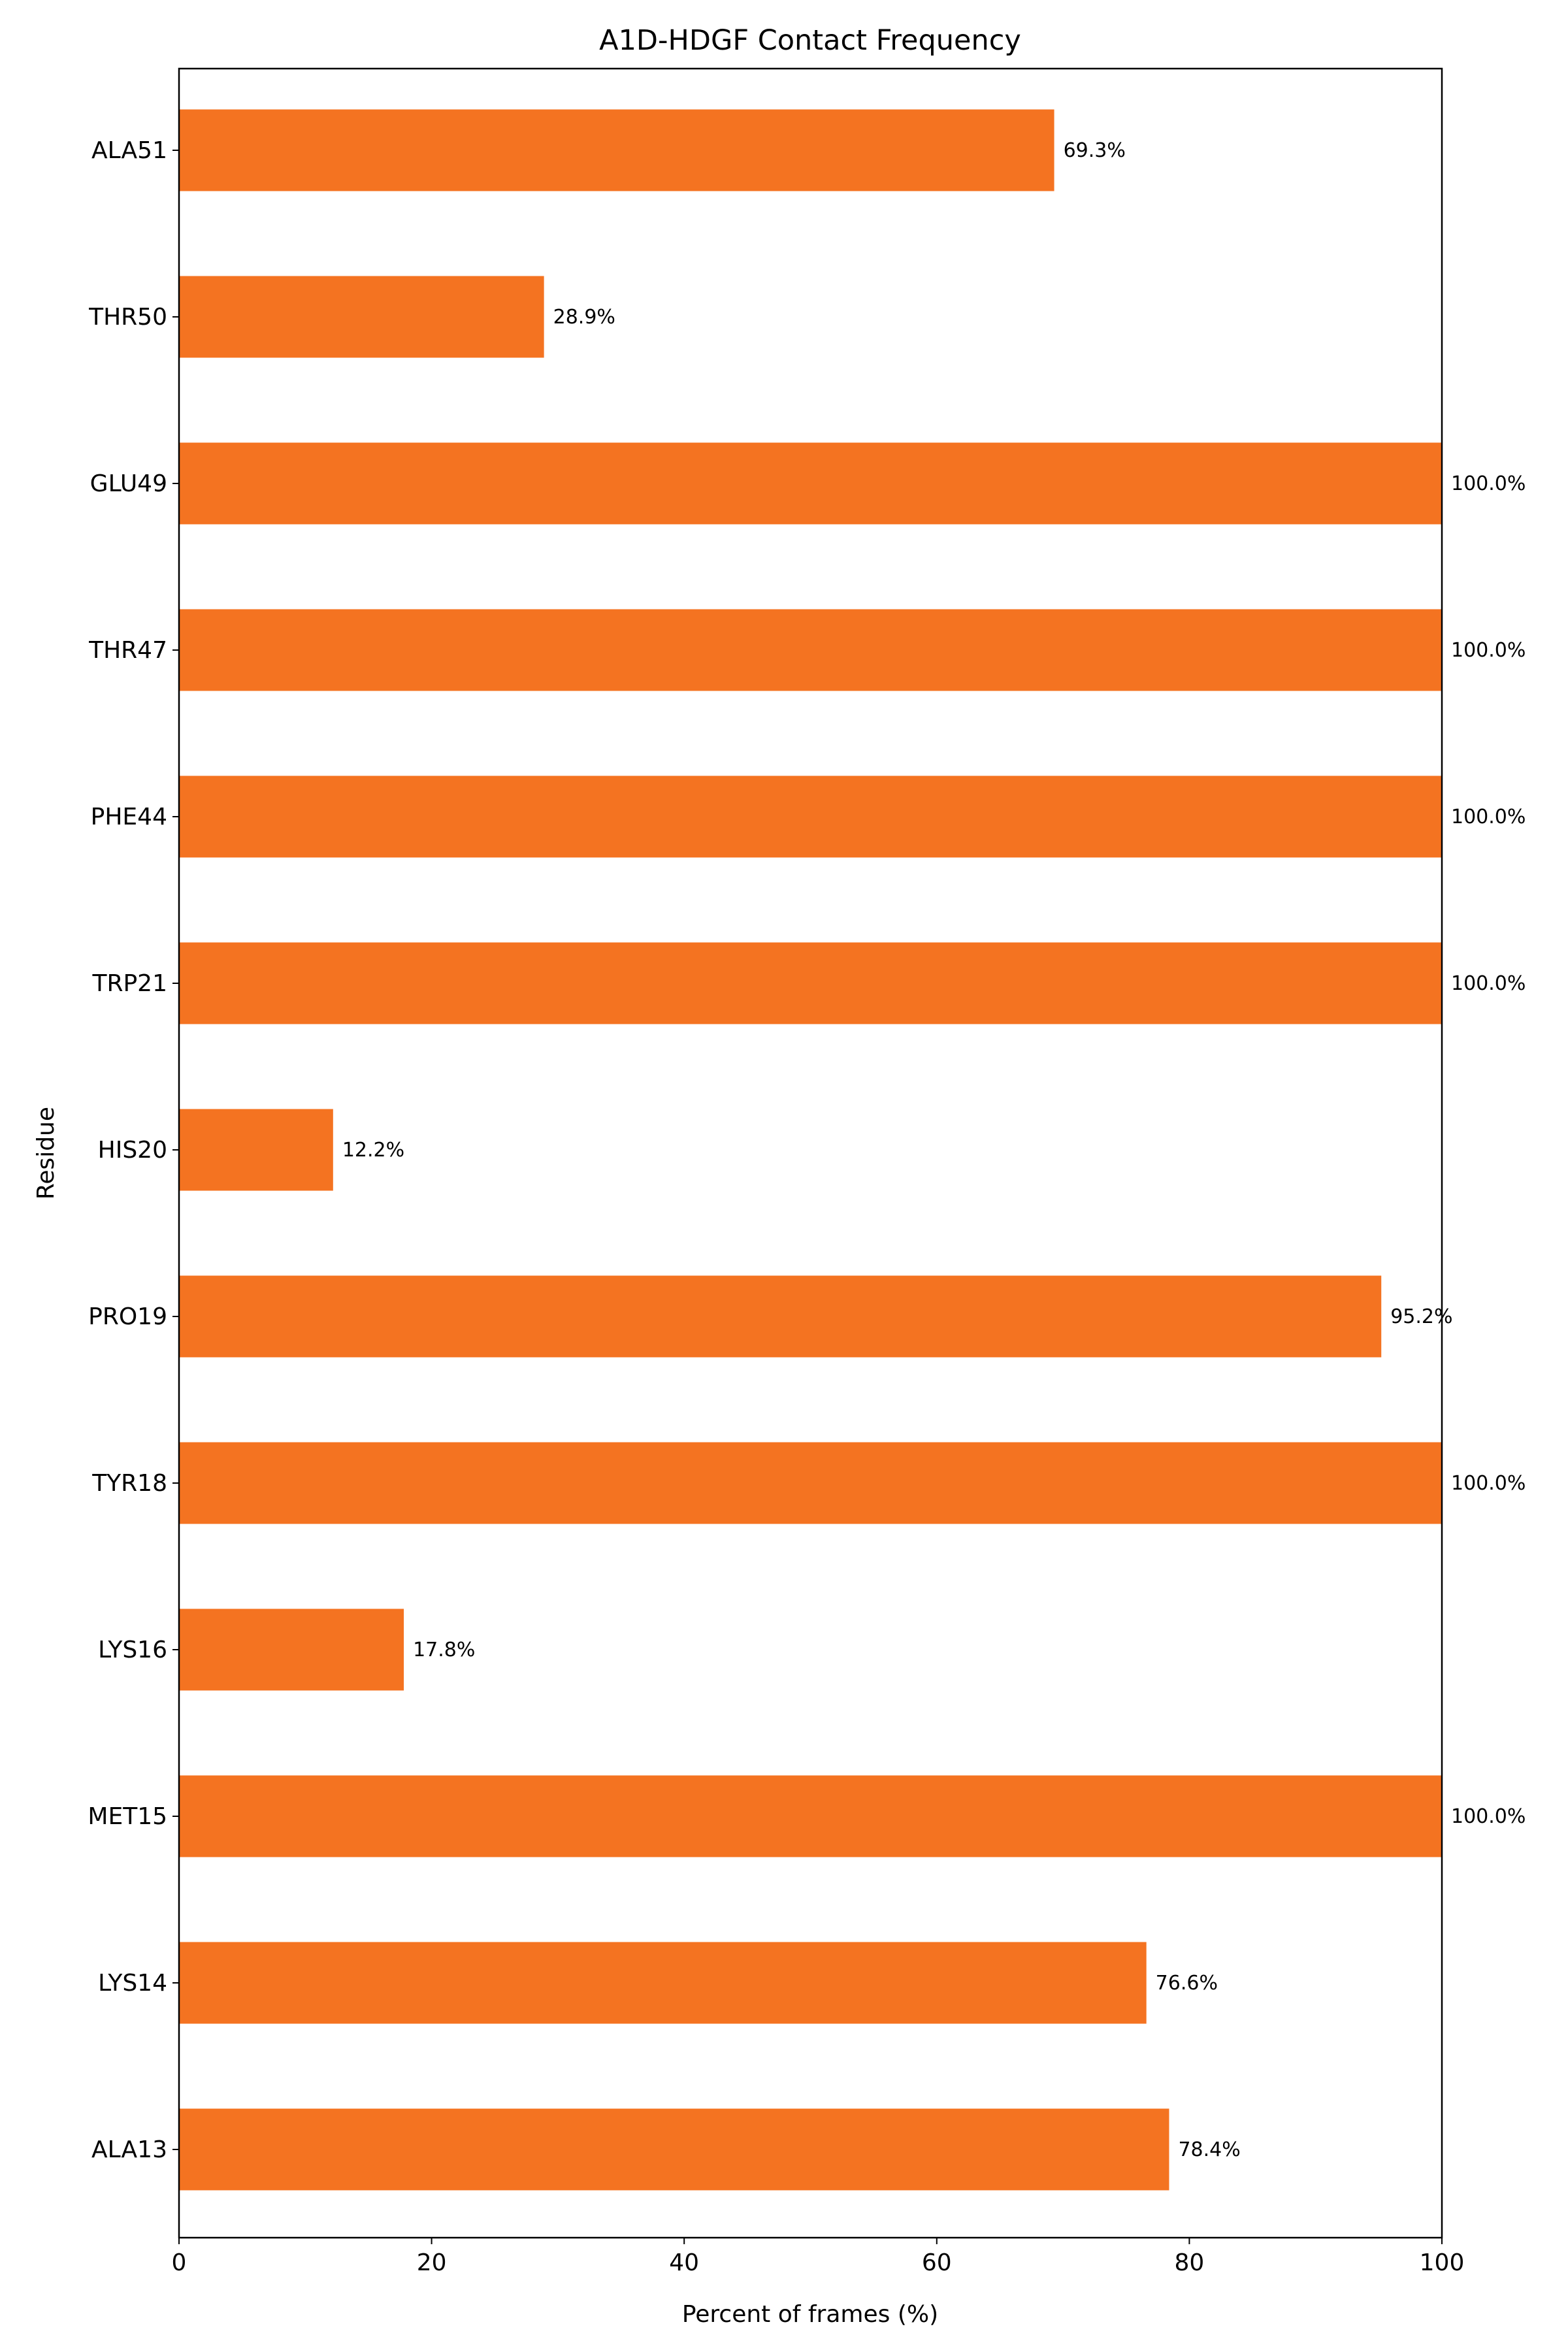 This screenshot has width=1568, height=2352. I want to click on data-label-thr47: 100.0%, so click(1488, 650).